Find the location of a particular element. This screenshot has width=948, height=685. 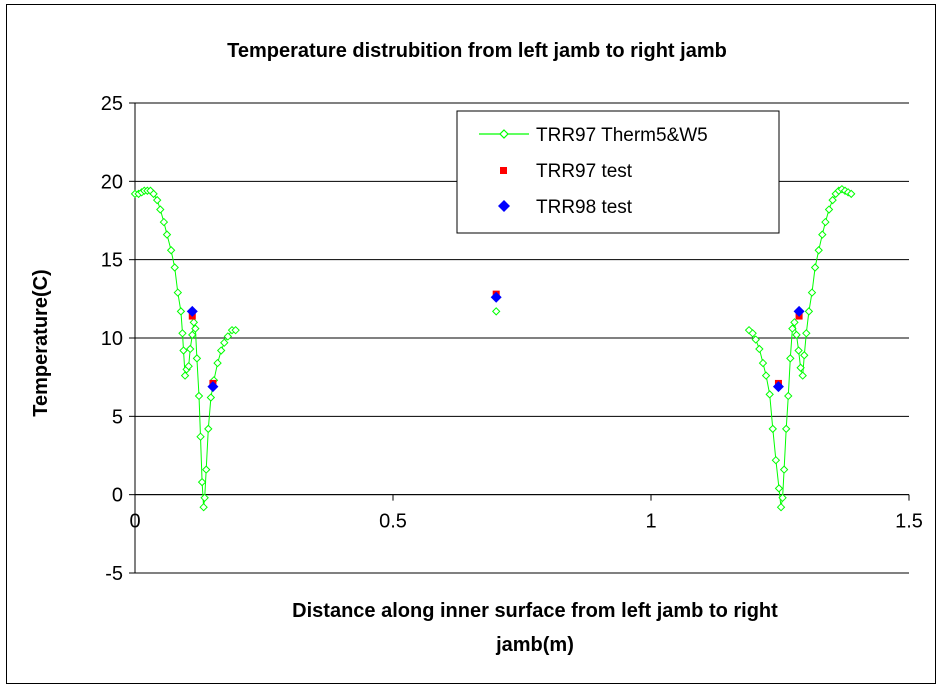

x-tick-label: 1 is located at coordinates (650, 522).